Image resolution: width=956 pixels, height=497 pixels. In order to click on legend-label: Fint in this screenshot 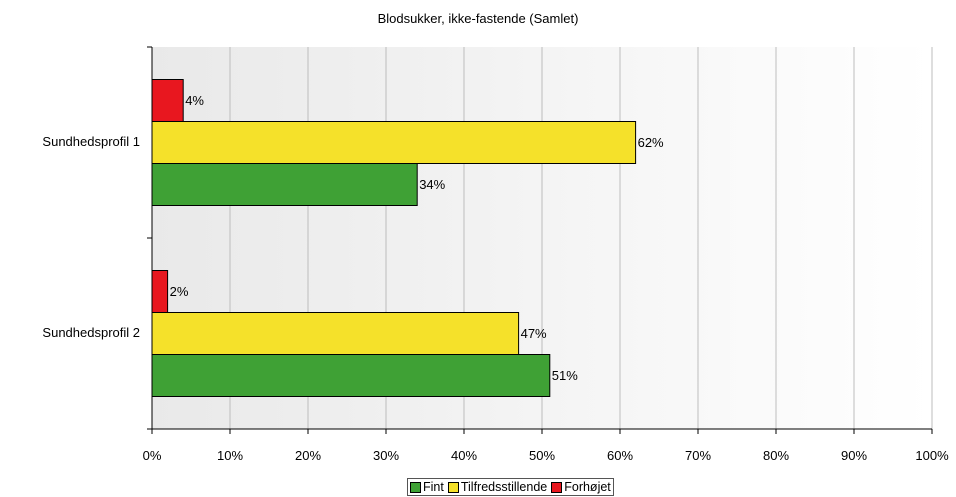, I will do `click(433, 487)`.